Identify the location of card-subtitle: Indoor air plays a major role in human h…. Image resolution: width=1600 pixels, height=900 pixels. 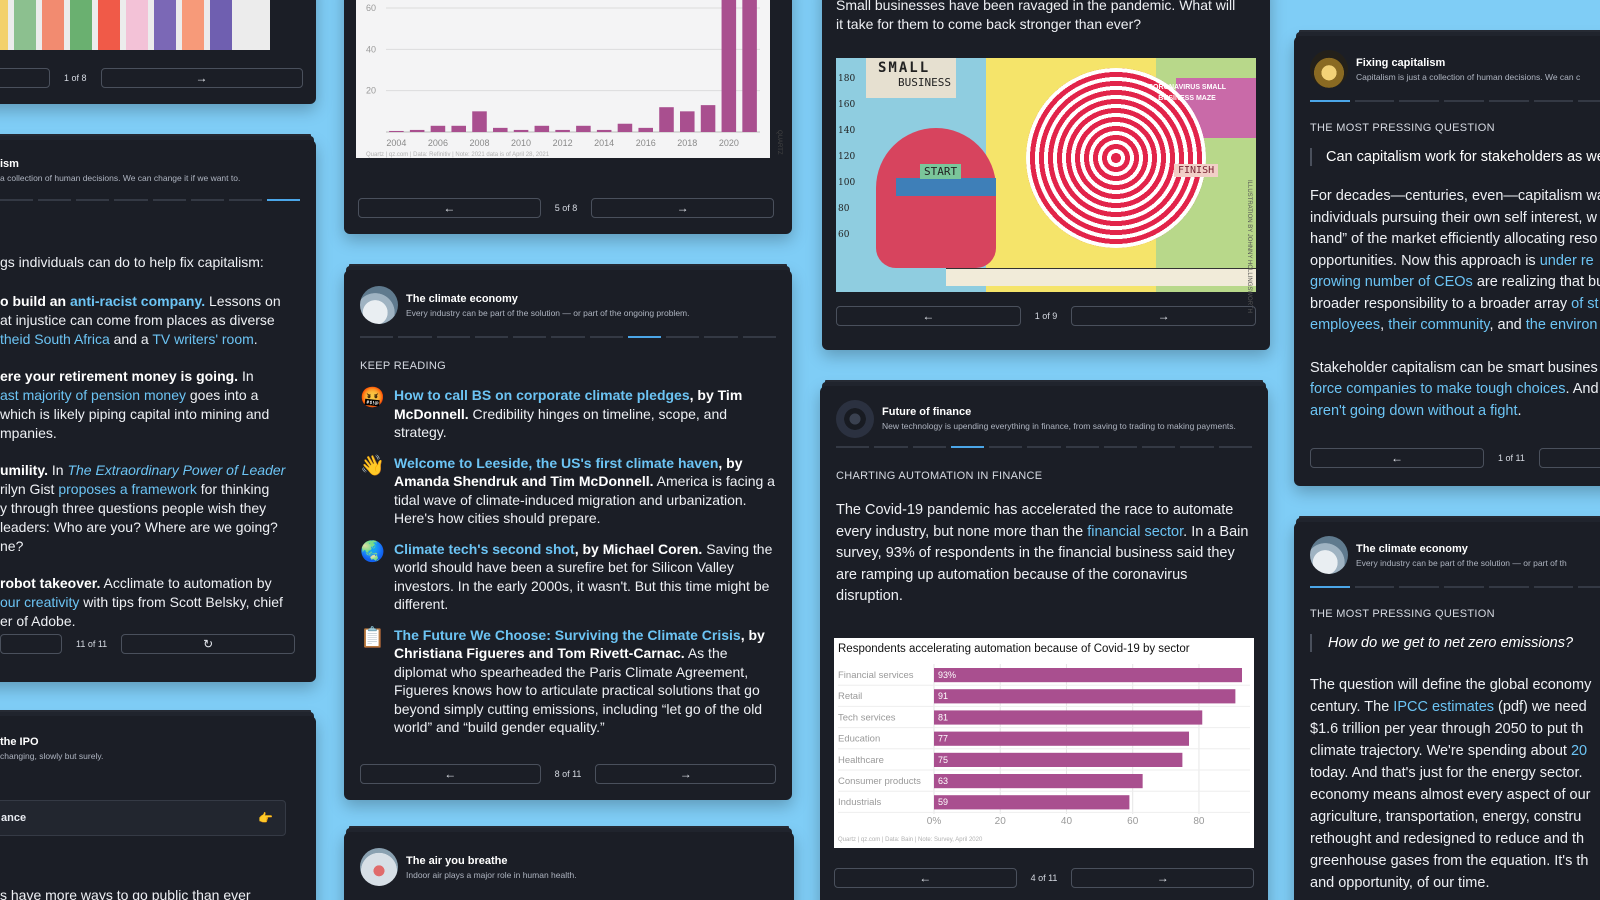
(491, 874).